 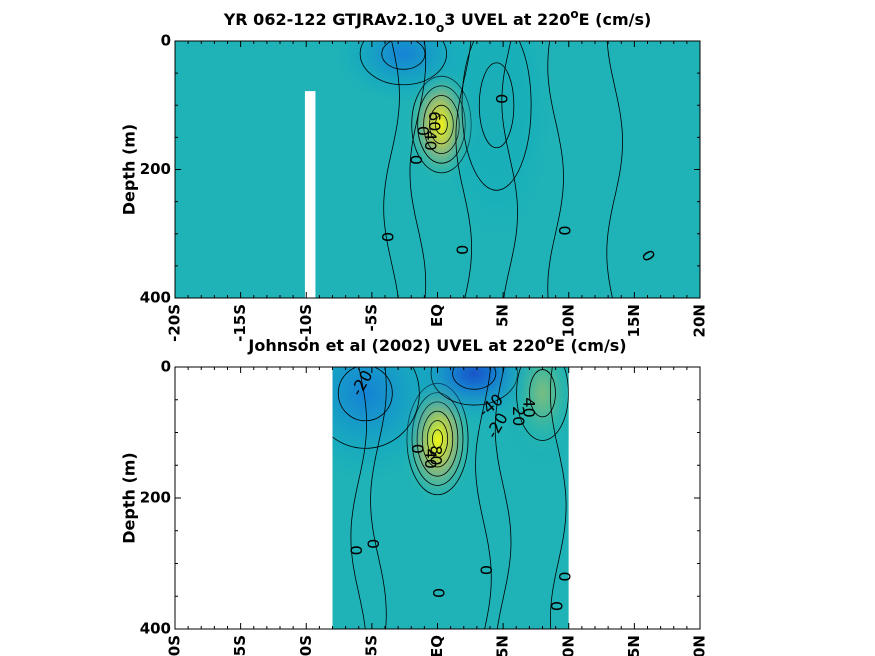 I want to click on contour-label: 80, so click(x=435, y=455).